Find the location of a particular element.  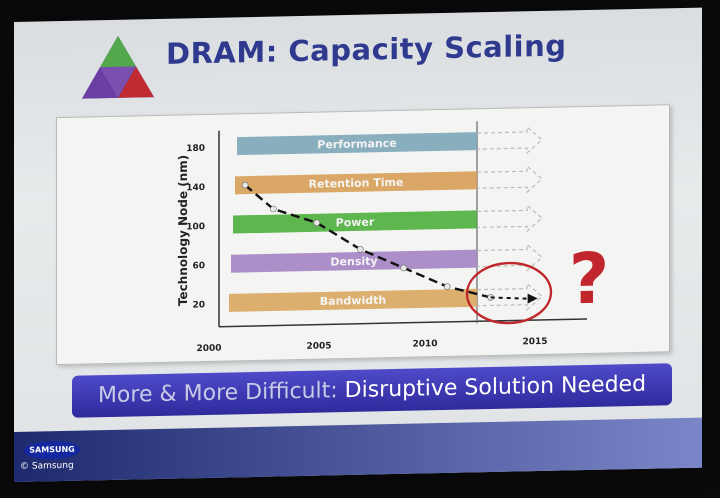

y-tick-label: 60 is located at coordinates (198, 266).